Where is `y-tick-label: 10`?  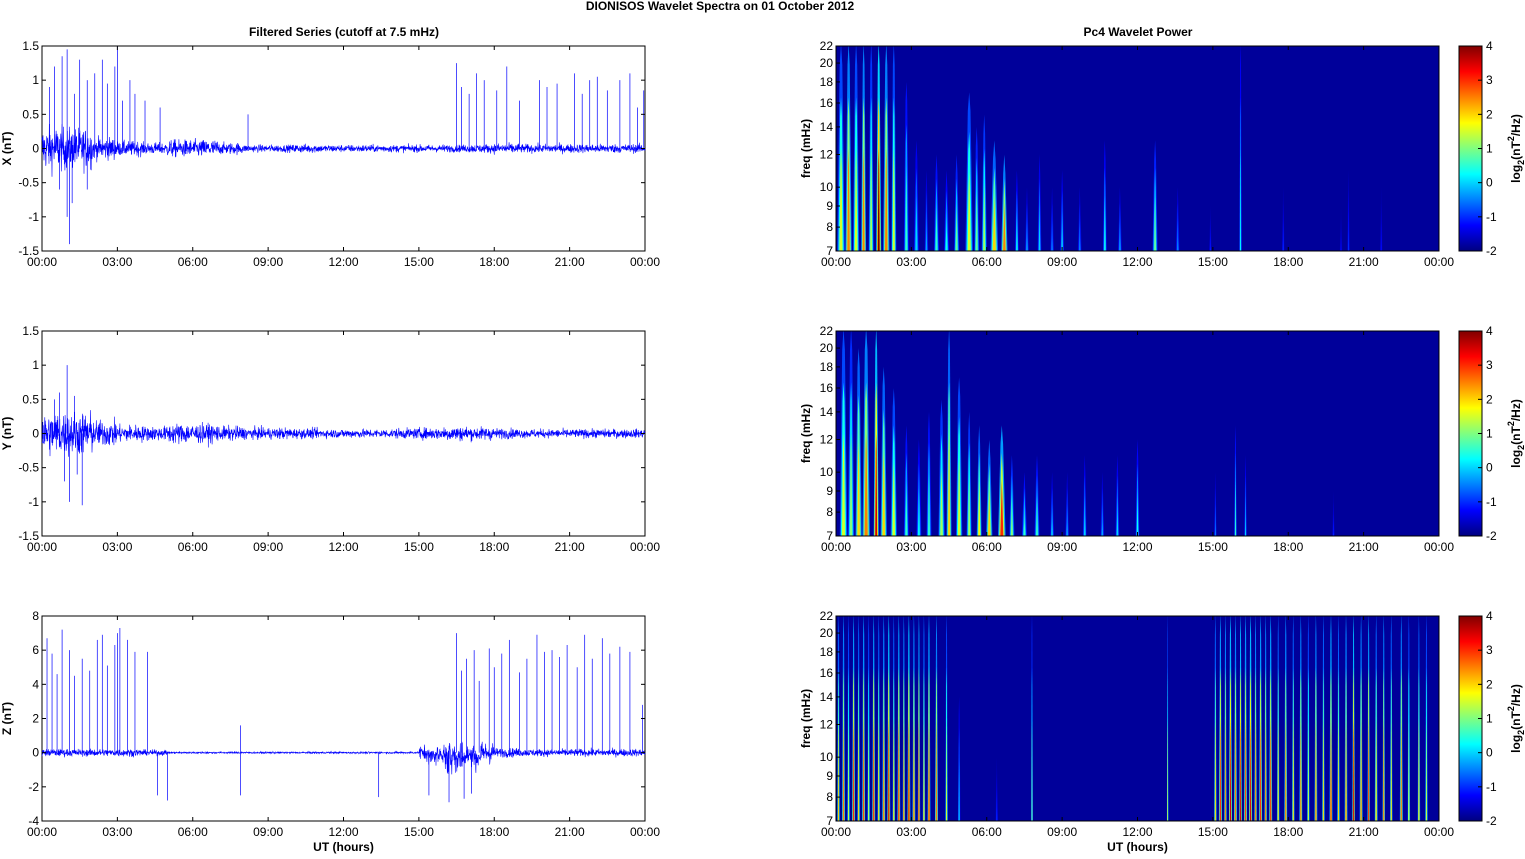 y-tick-label: 10 is located at coordinates (827, 472).